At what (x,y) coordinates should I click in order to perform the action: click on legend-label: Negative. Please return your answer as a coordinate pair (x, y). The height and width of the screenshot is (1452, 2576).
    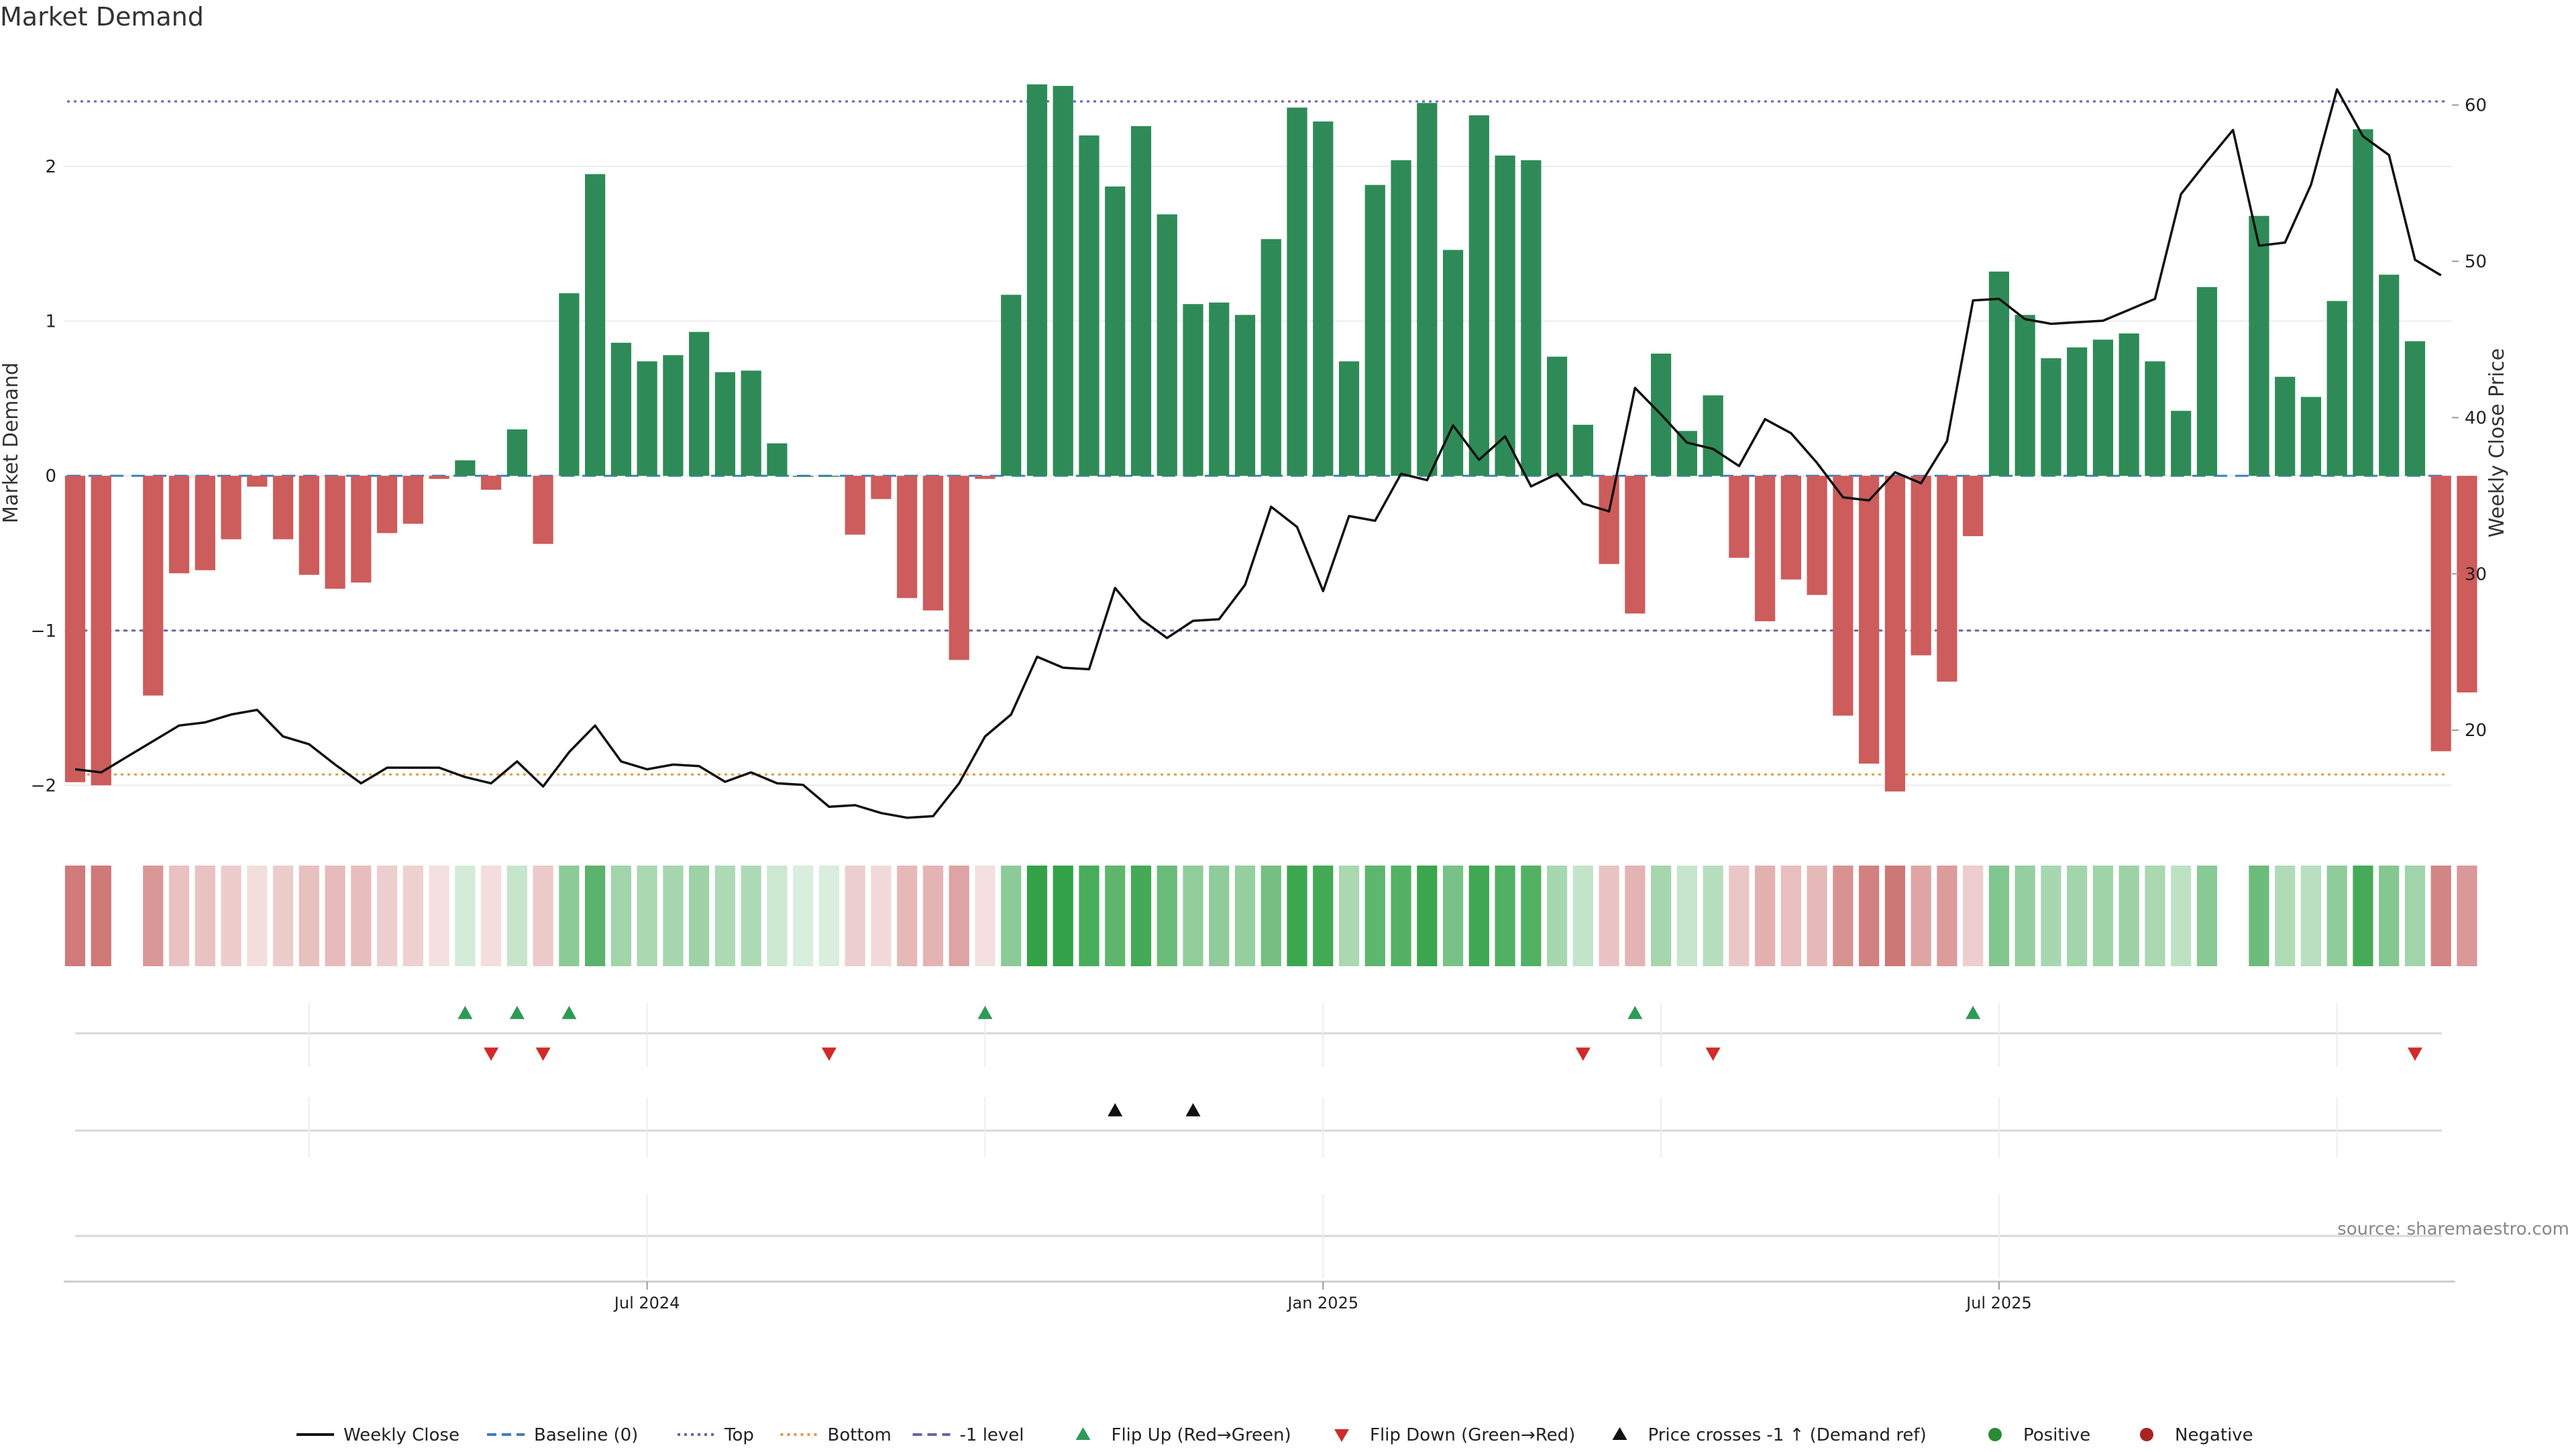
    Looking at the image, I should click on (2214, 1435).